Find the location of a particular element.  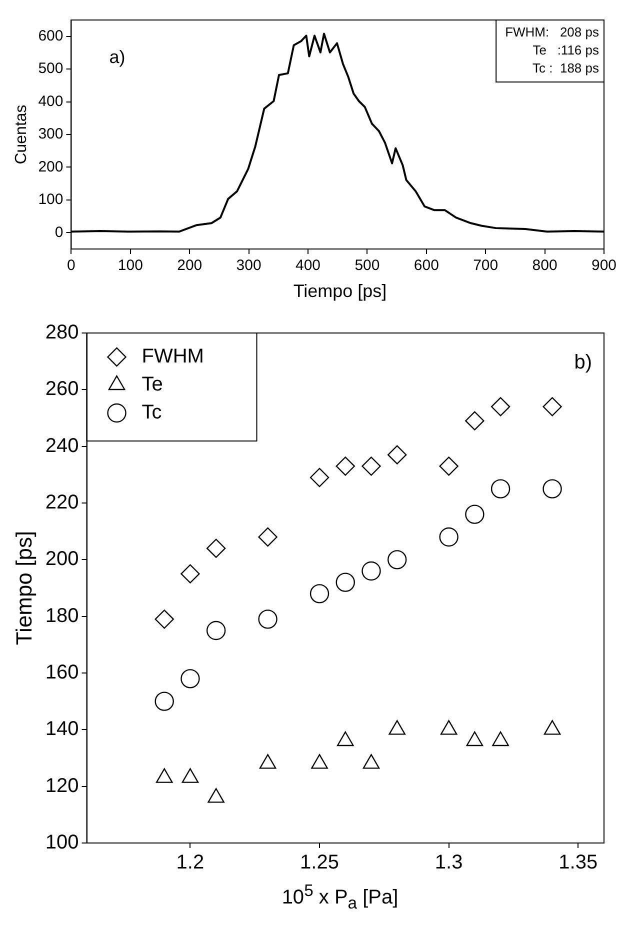

legend-label: FWHM is located at coordinates (173, 357).